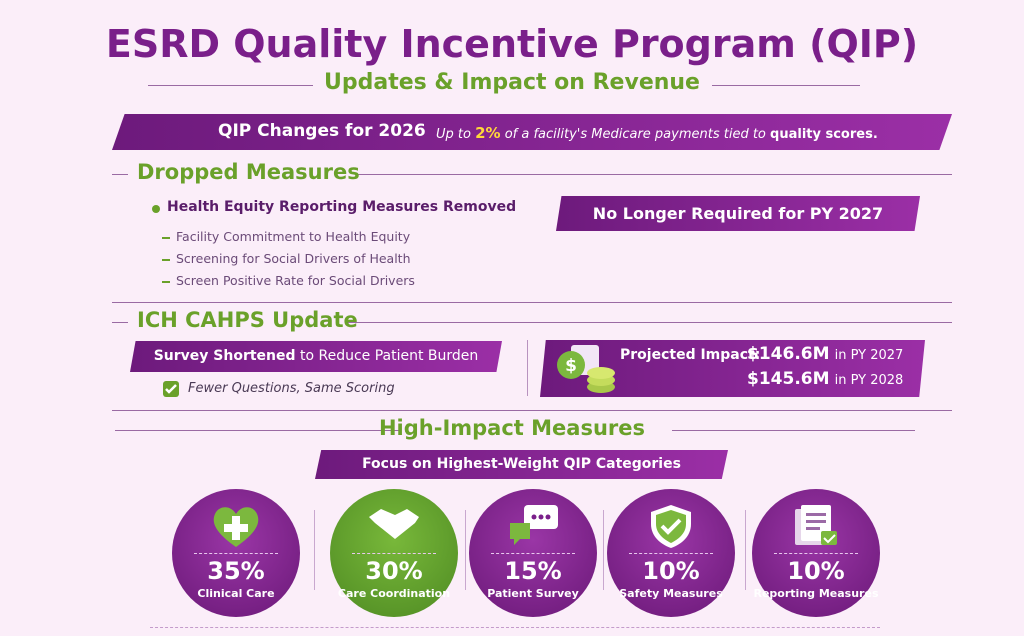 The width and height of the screenshot is (1024, 636). What do you see at coordinates (533, 571) in the screenshot?
I see `percent: 15%` at bounding box center [533, 571].